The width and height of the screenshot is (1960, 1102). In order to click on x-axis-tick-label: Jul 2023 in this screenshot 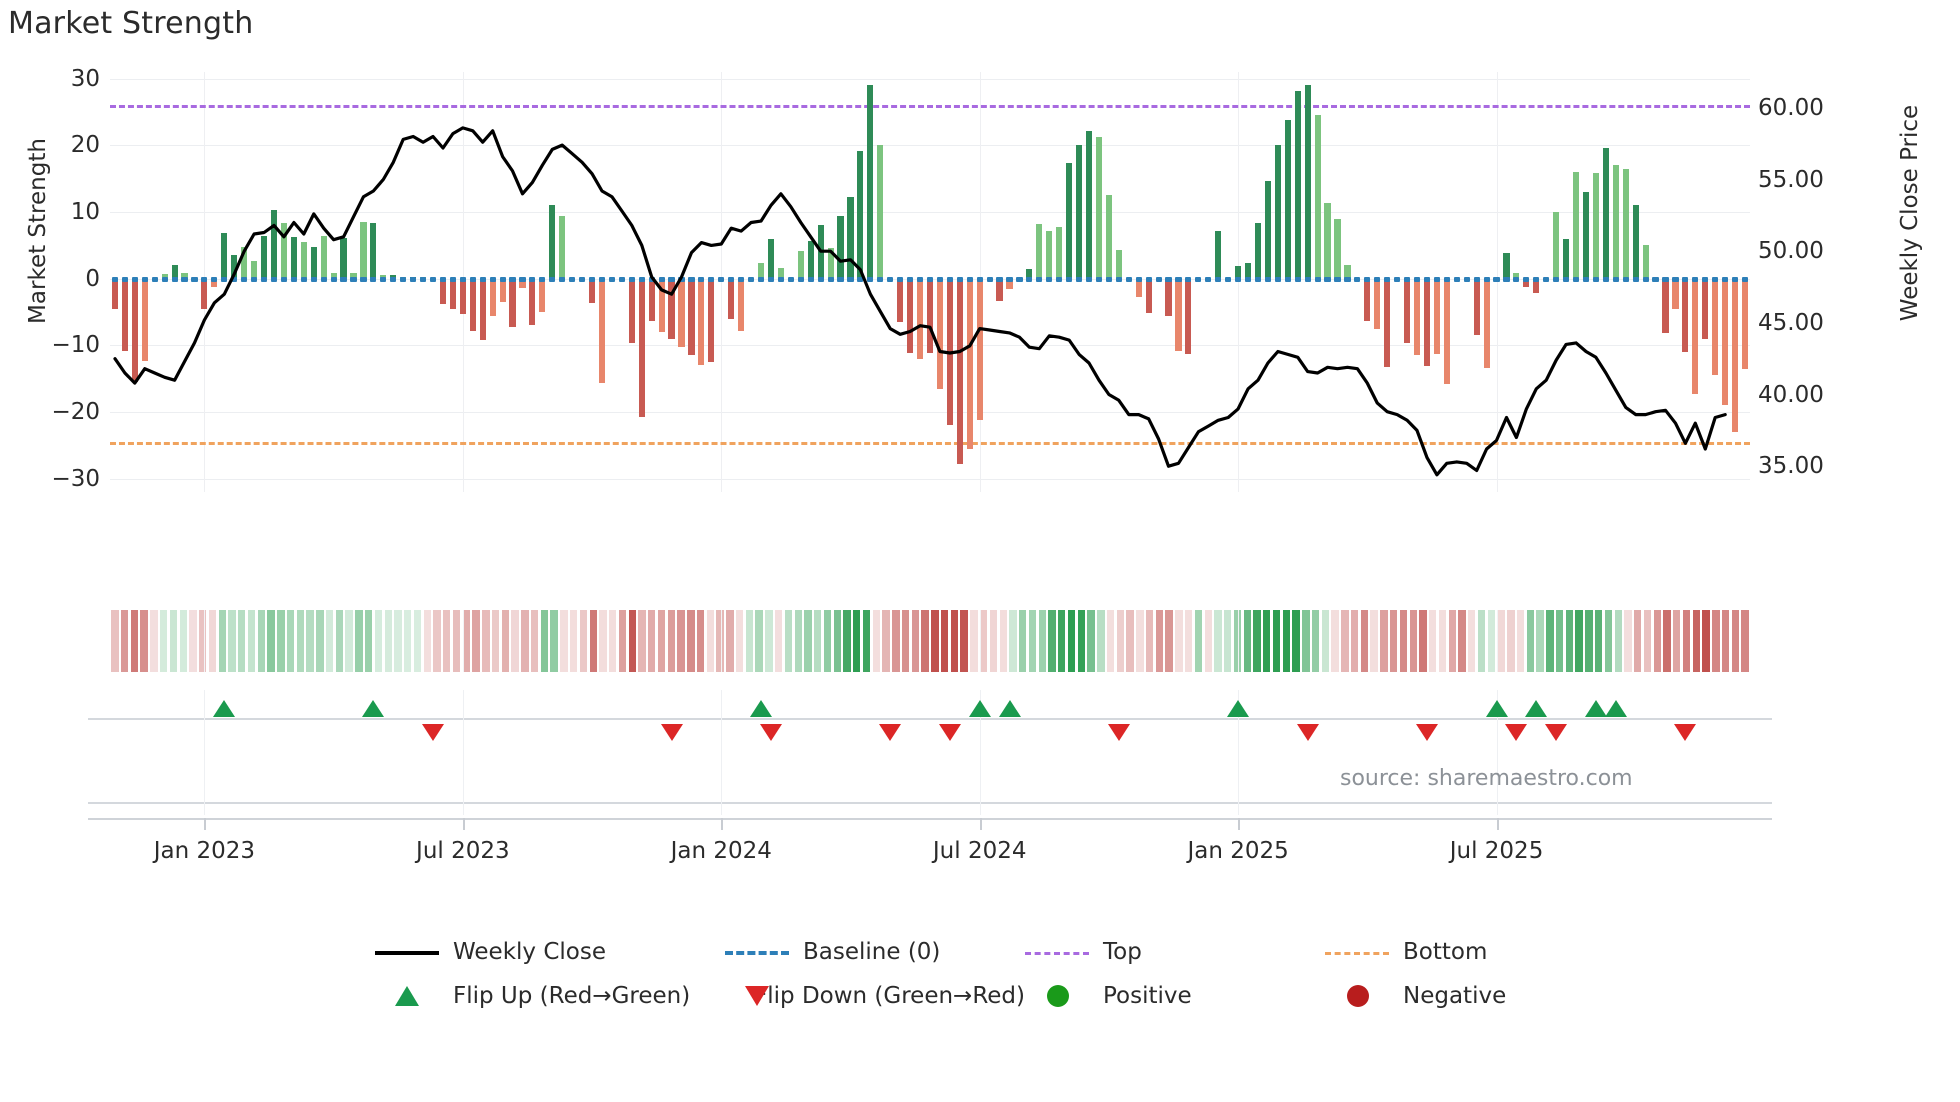, I will do `click(463, 851)`.